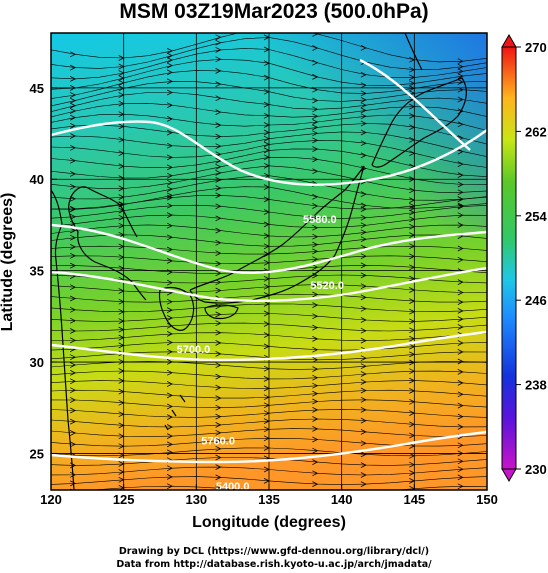 This screenshot has height=573, width=548. What do you see at coordinates (536, 216) in the screenshot?
I see `colorbar-tick-label: 254` at bounding box center [536, 216].